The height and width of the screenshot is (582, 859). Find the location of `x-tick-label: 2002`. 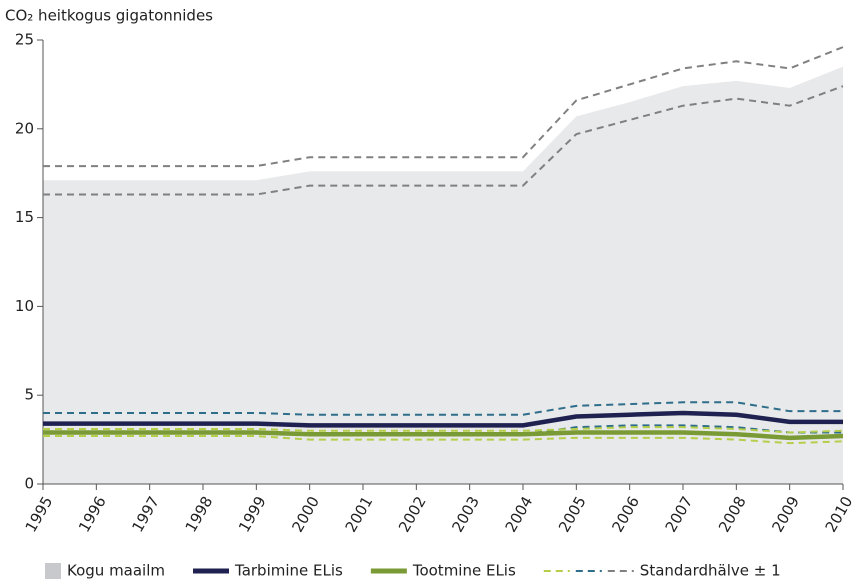

x-tick-label: 2002 is located at coordinates (412, 514).